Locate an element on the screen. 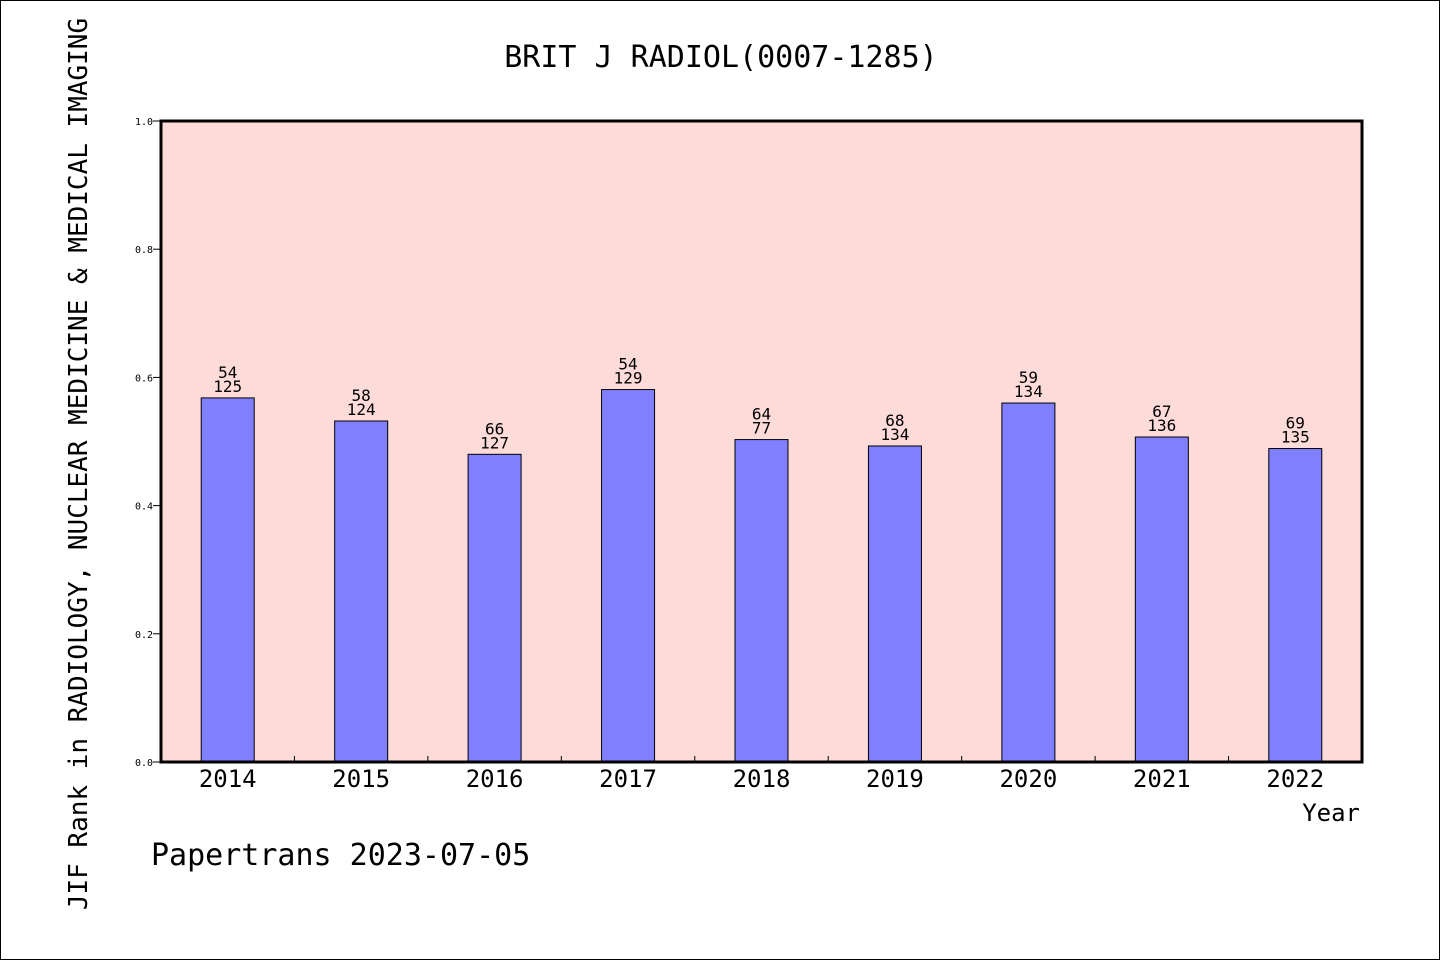 The width and height of the screenshot is (1440, 961). total-label: 124 is located at coordinates (361, 409).